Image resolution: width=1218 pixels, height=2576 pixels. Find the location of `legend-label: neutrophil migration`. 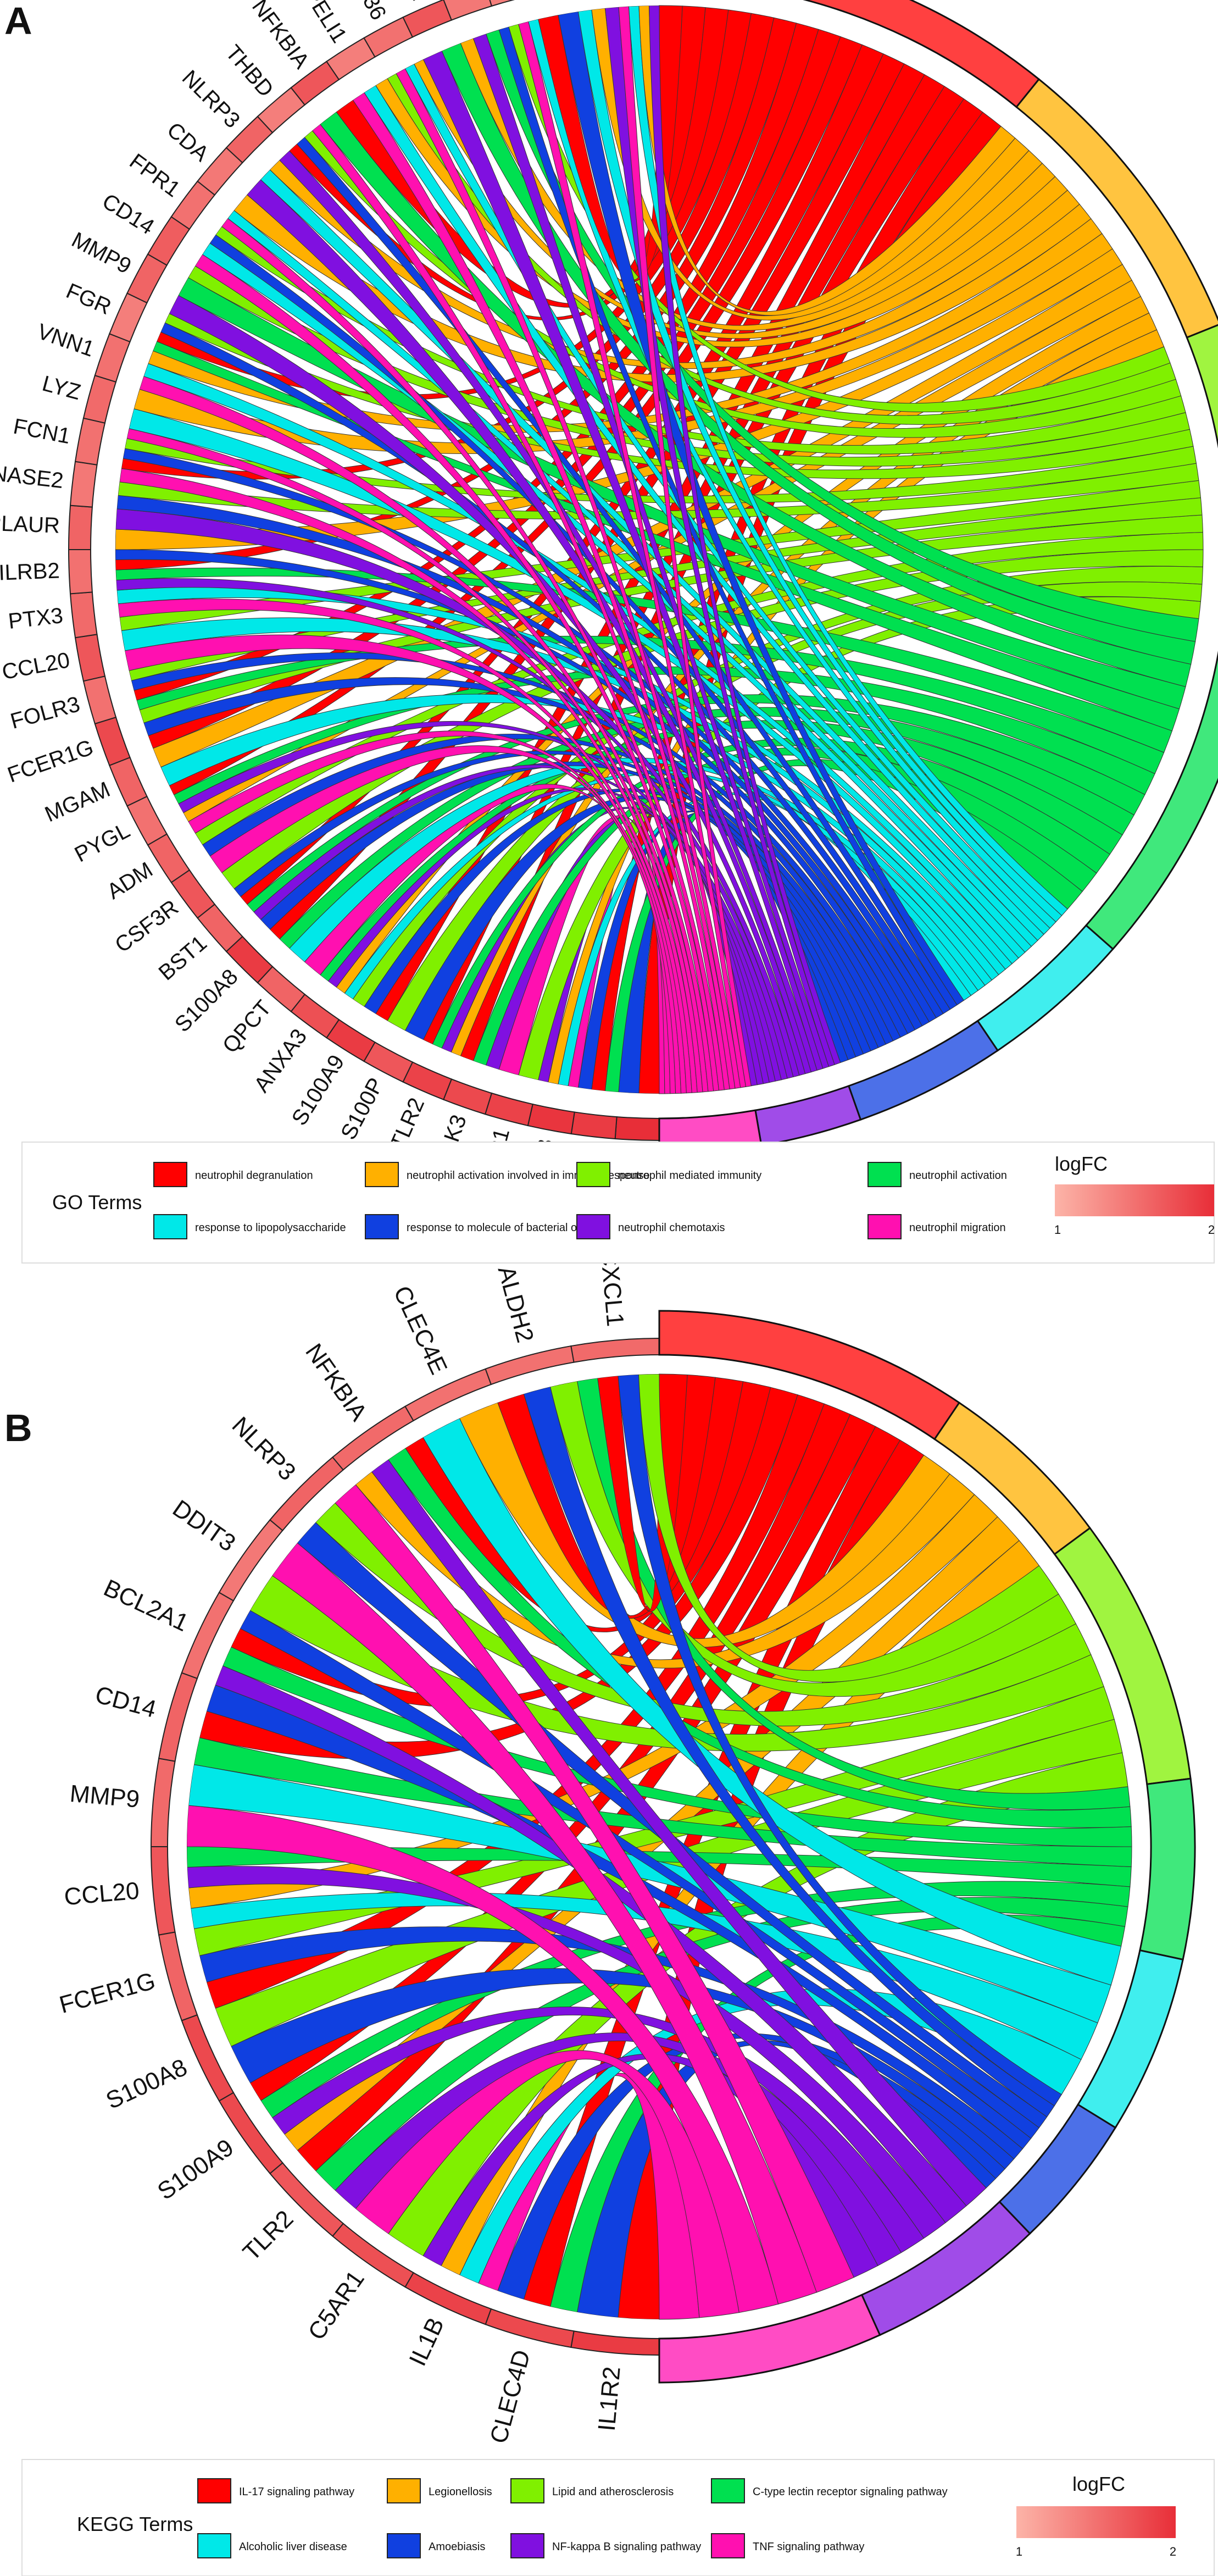

legend-label: neutrophil migration is located at coordinates (957, 1228).